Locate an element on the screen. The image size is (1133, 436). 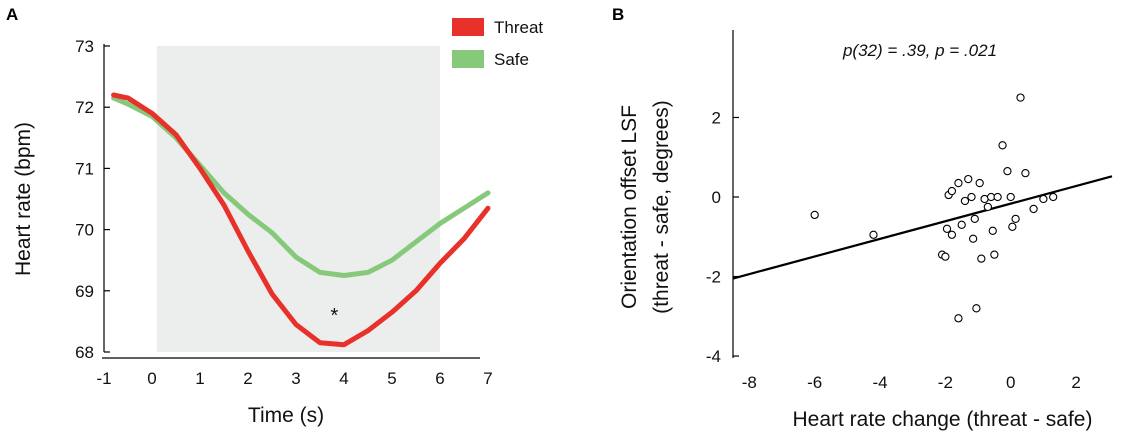
x-tick-label-a: 3 is located at coordinates (295, 378).